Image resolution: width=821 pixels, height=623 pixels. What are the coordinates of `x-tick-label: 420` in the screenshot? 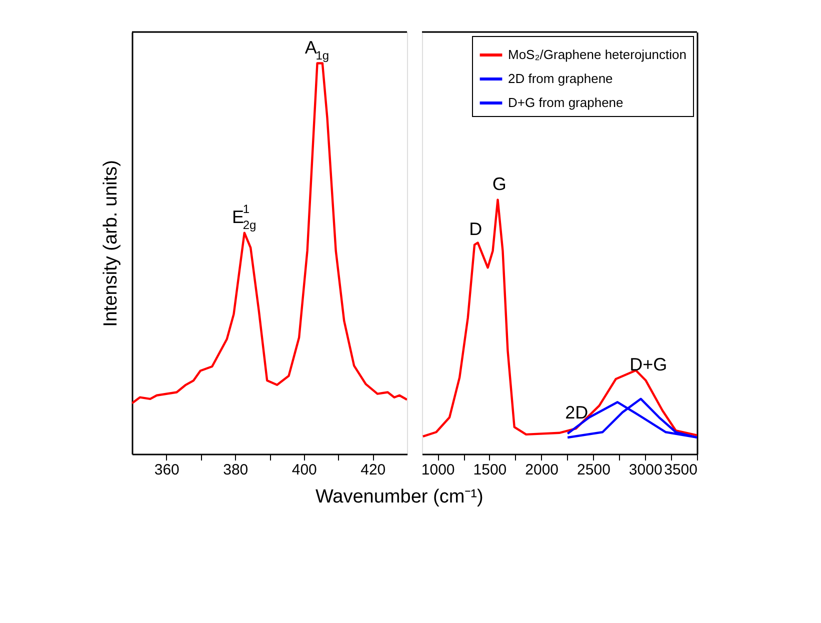 It's located at (373, 470).